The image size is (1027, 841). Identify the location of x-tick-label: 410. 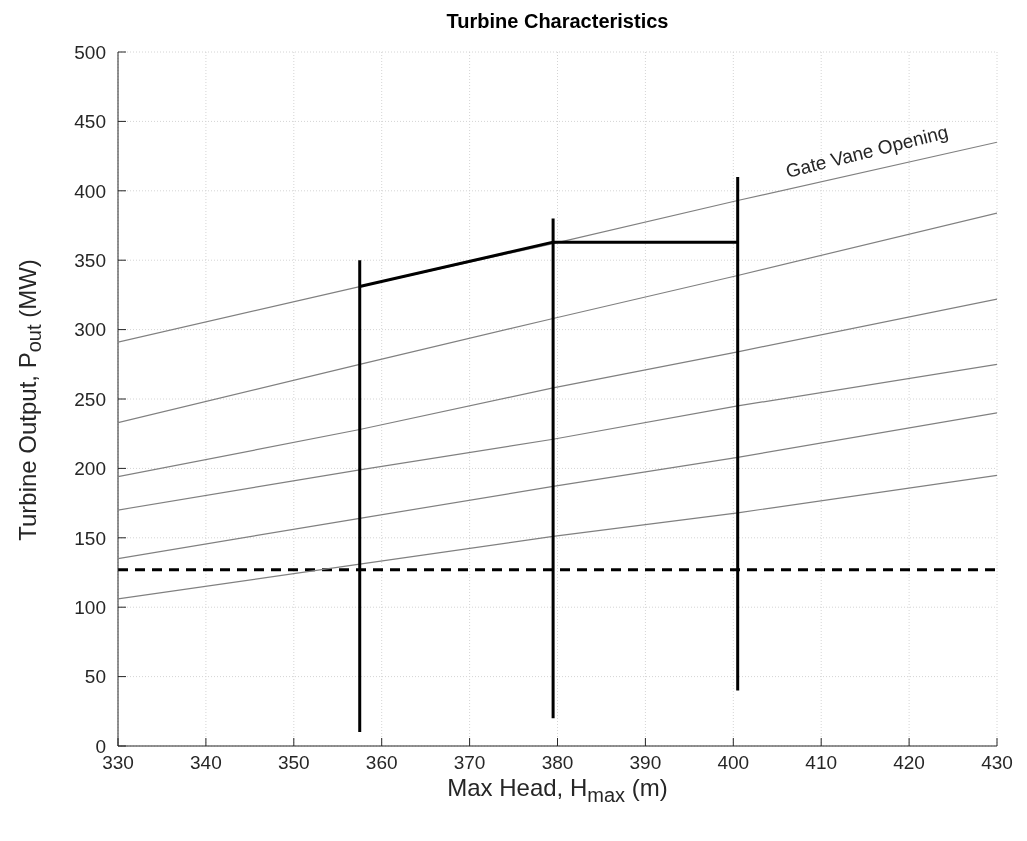
(821, 763).